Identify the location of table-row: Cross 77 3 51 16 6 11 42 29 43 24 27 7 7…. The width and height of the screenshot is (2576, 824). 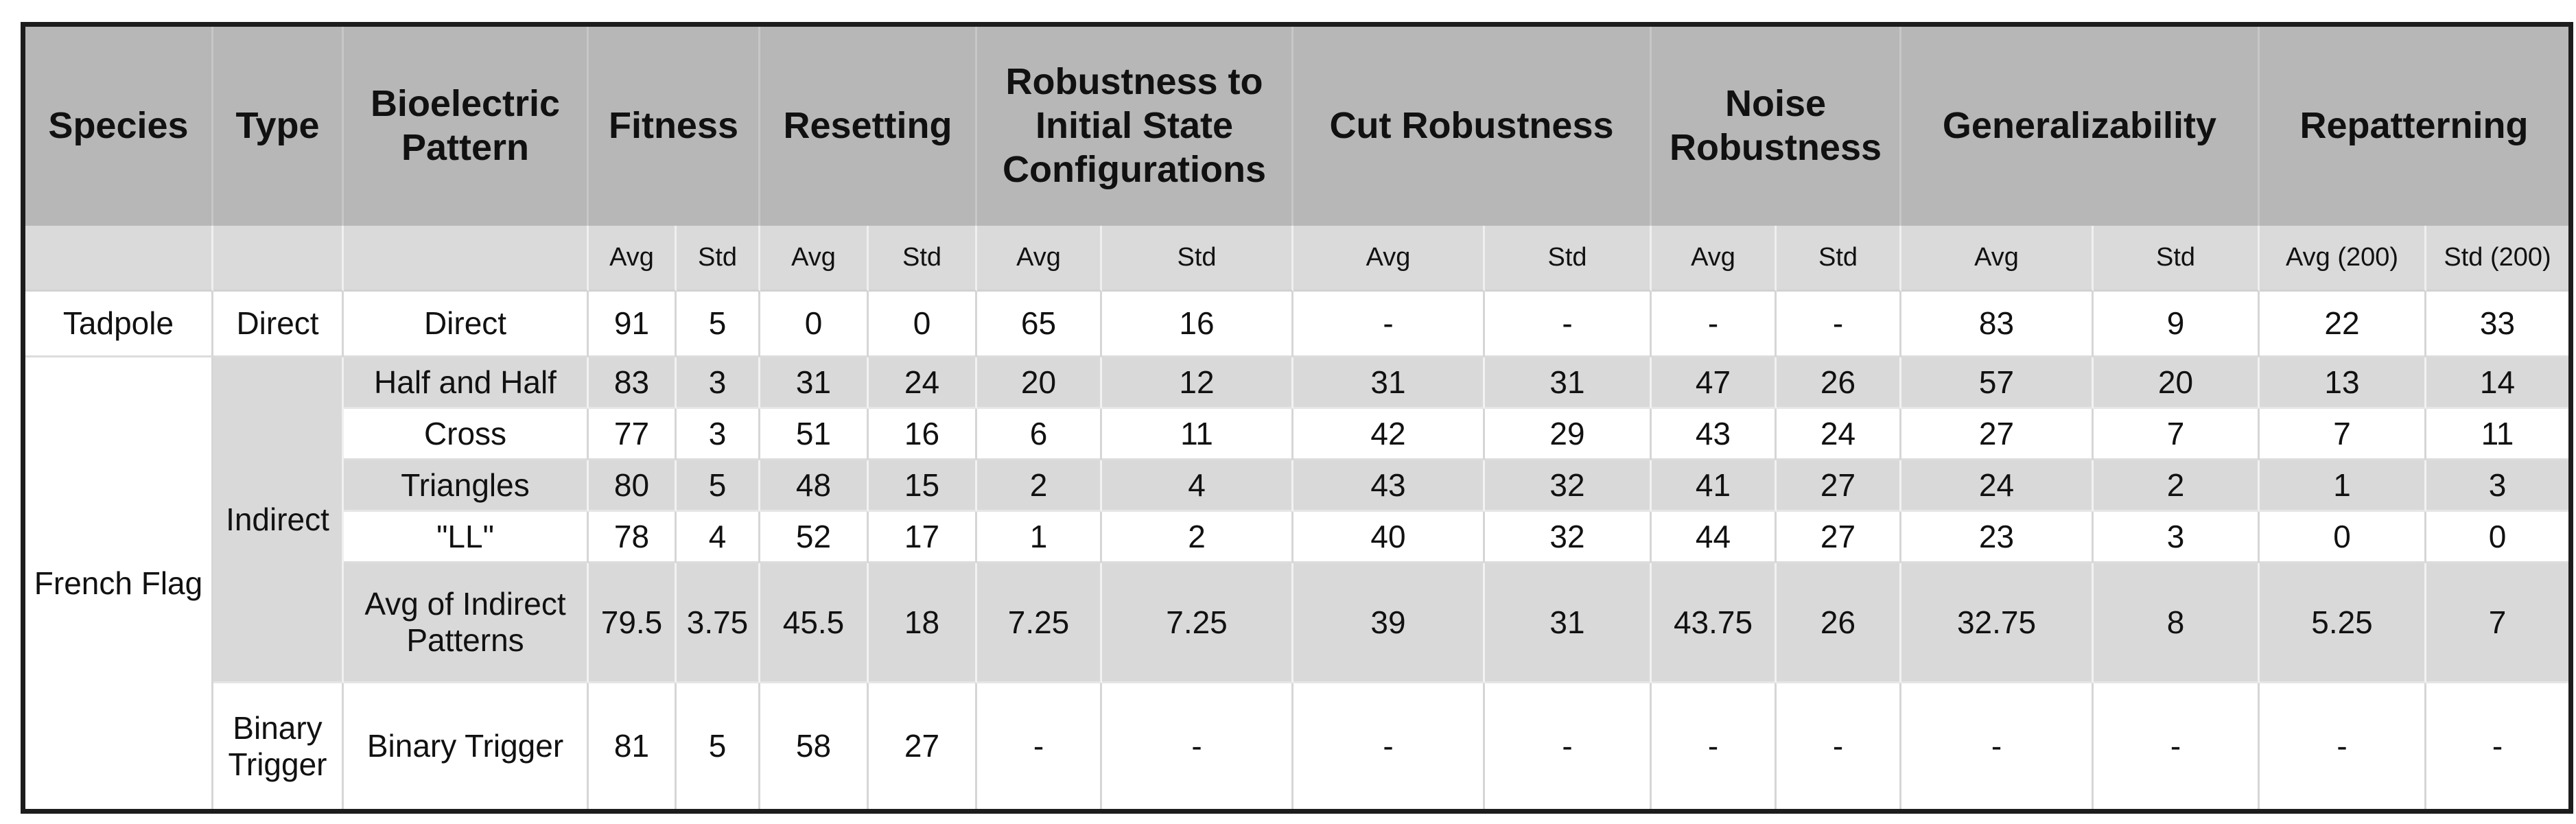
(1296, 434).